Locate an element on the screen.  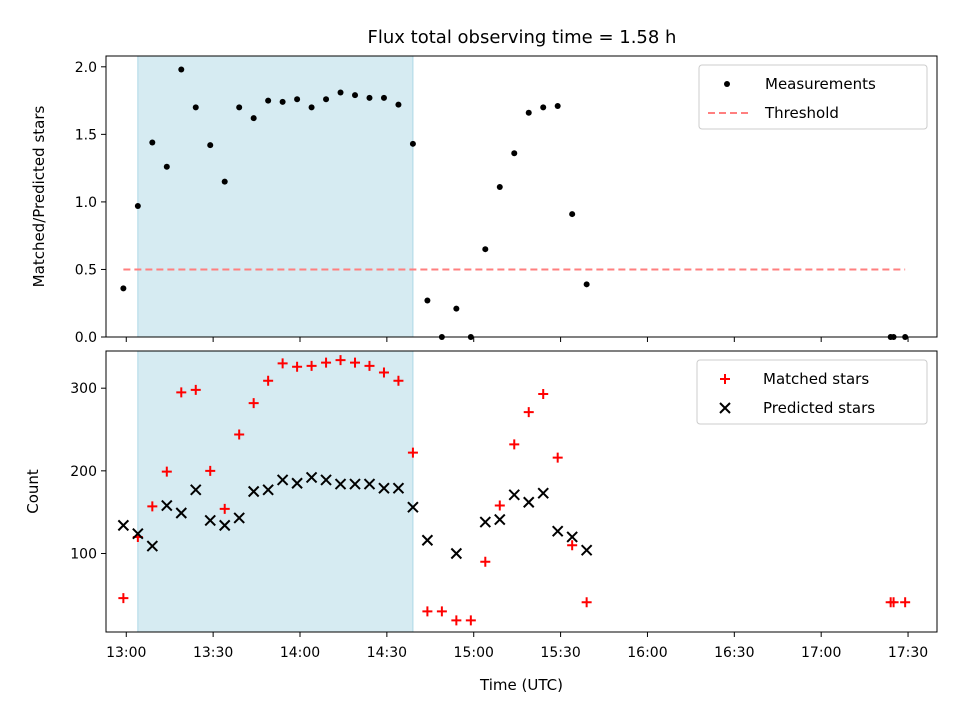
x-tick-label: 15:30 is located at coordinates (560, 653).